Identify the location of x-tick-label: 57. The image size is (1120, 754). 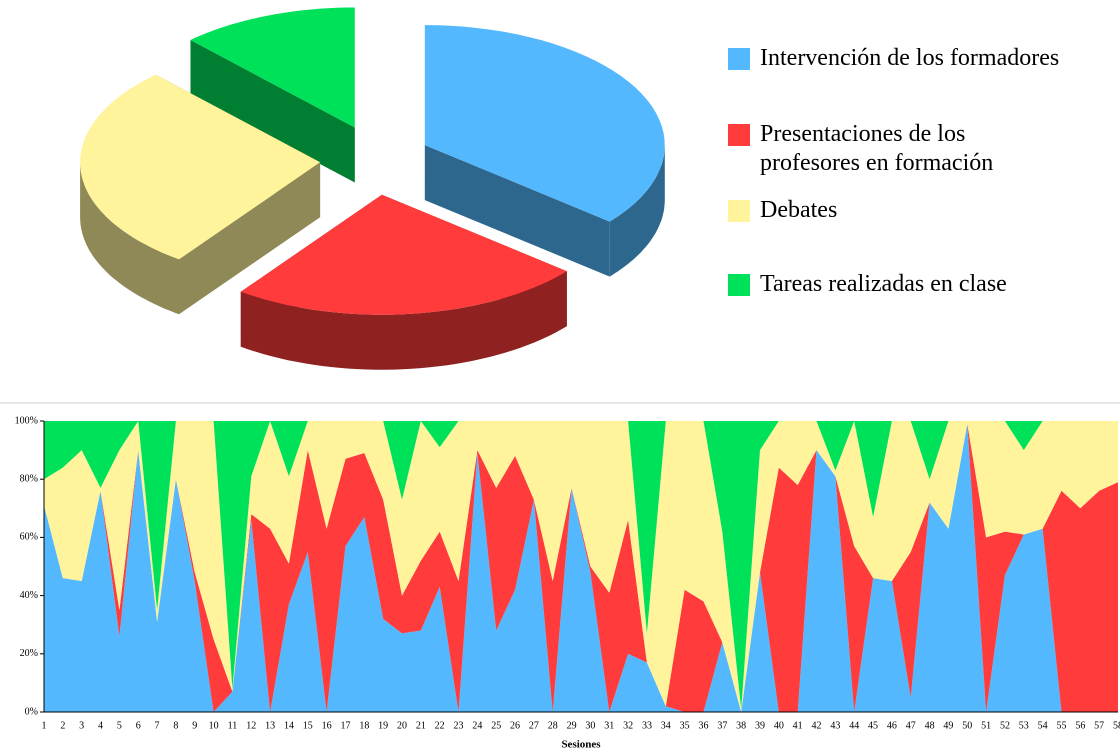
(1099, 725).